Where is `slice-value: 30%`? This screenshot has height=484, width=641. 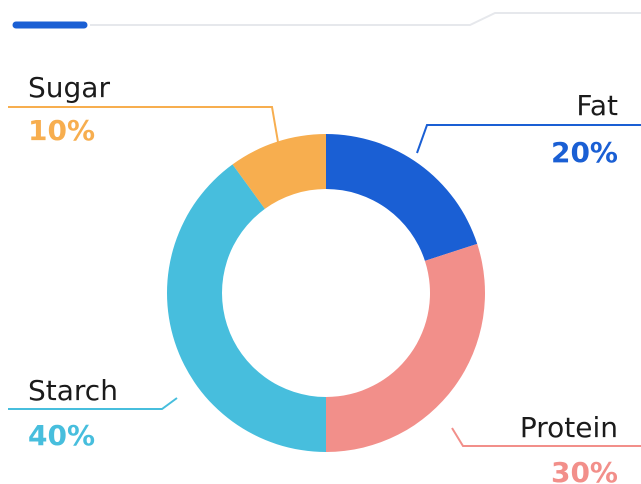 slice-value: 30% is located at coordinates (584, 470).